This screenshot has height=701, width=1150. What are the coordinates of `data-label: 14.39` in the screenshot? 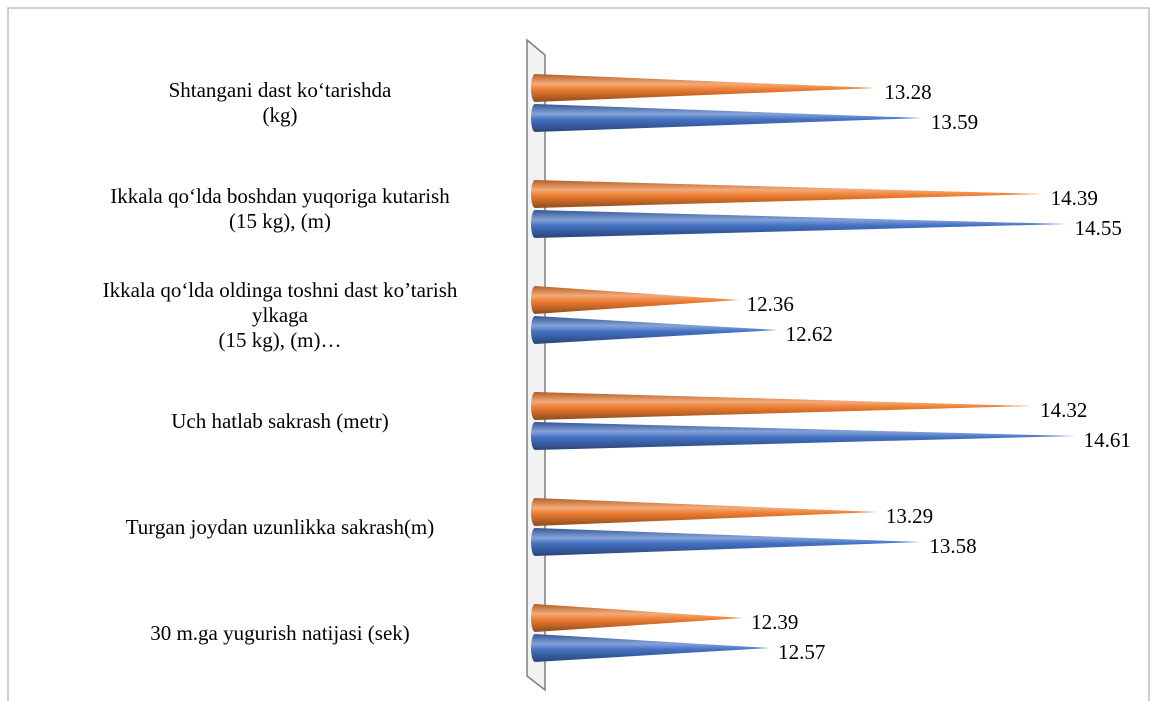 It's located at (1074, 198).